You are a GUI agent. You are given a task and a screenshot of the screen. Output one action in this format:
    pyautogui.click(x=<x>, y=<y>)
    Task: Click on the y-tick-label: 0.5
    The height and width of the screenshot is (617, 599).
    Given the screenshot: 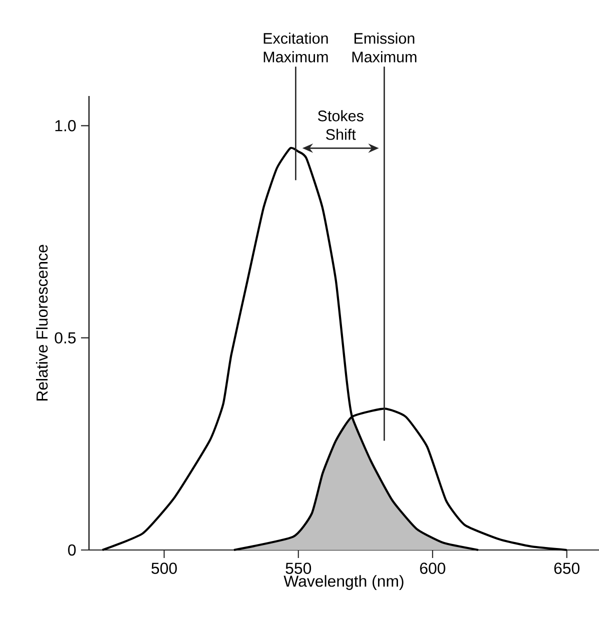 What is the action you would take?
    pyautogui.click(x=65, y=338)
    